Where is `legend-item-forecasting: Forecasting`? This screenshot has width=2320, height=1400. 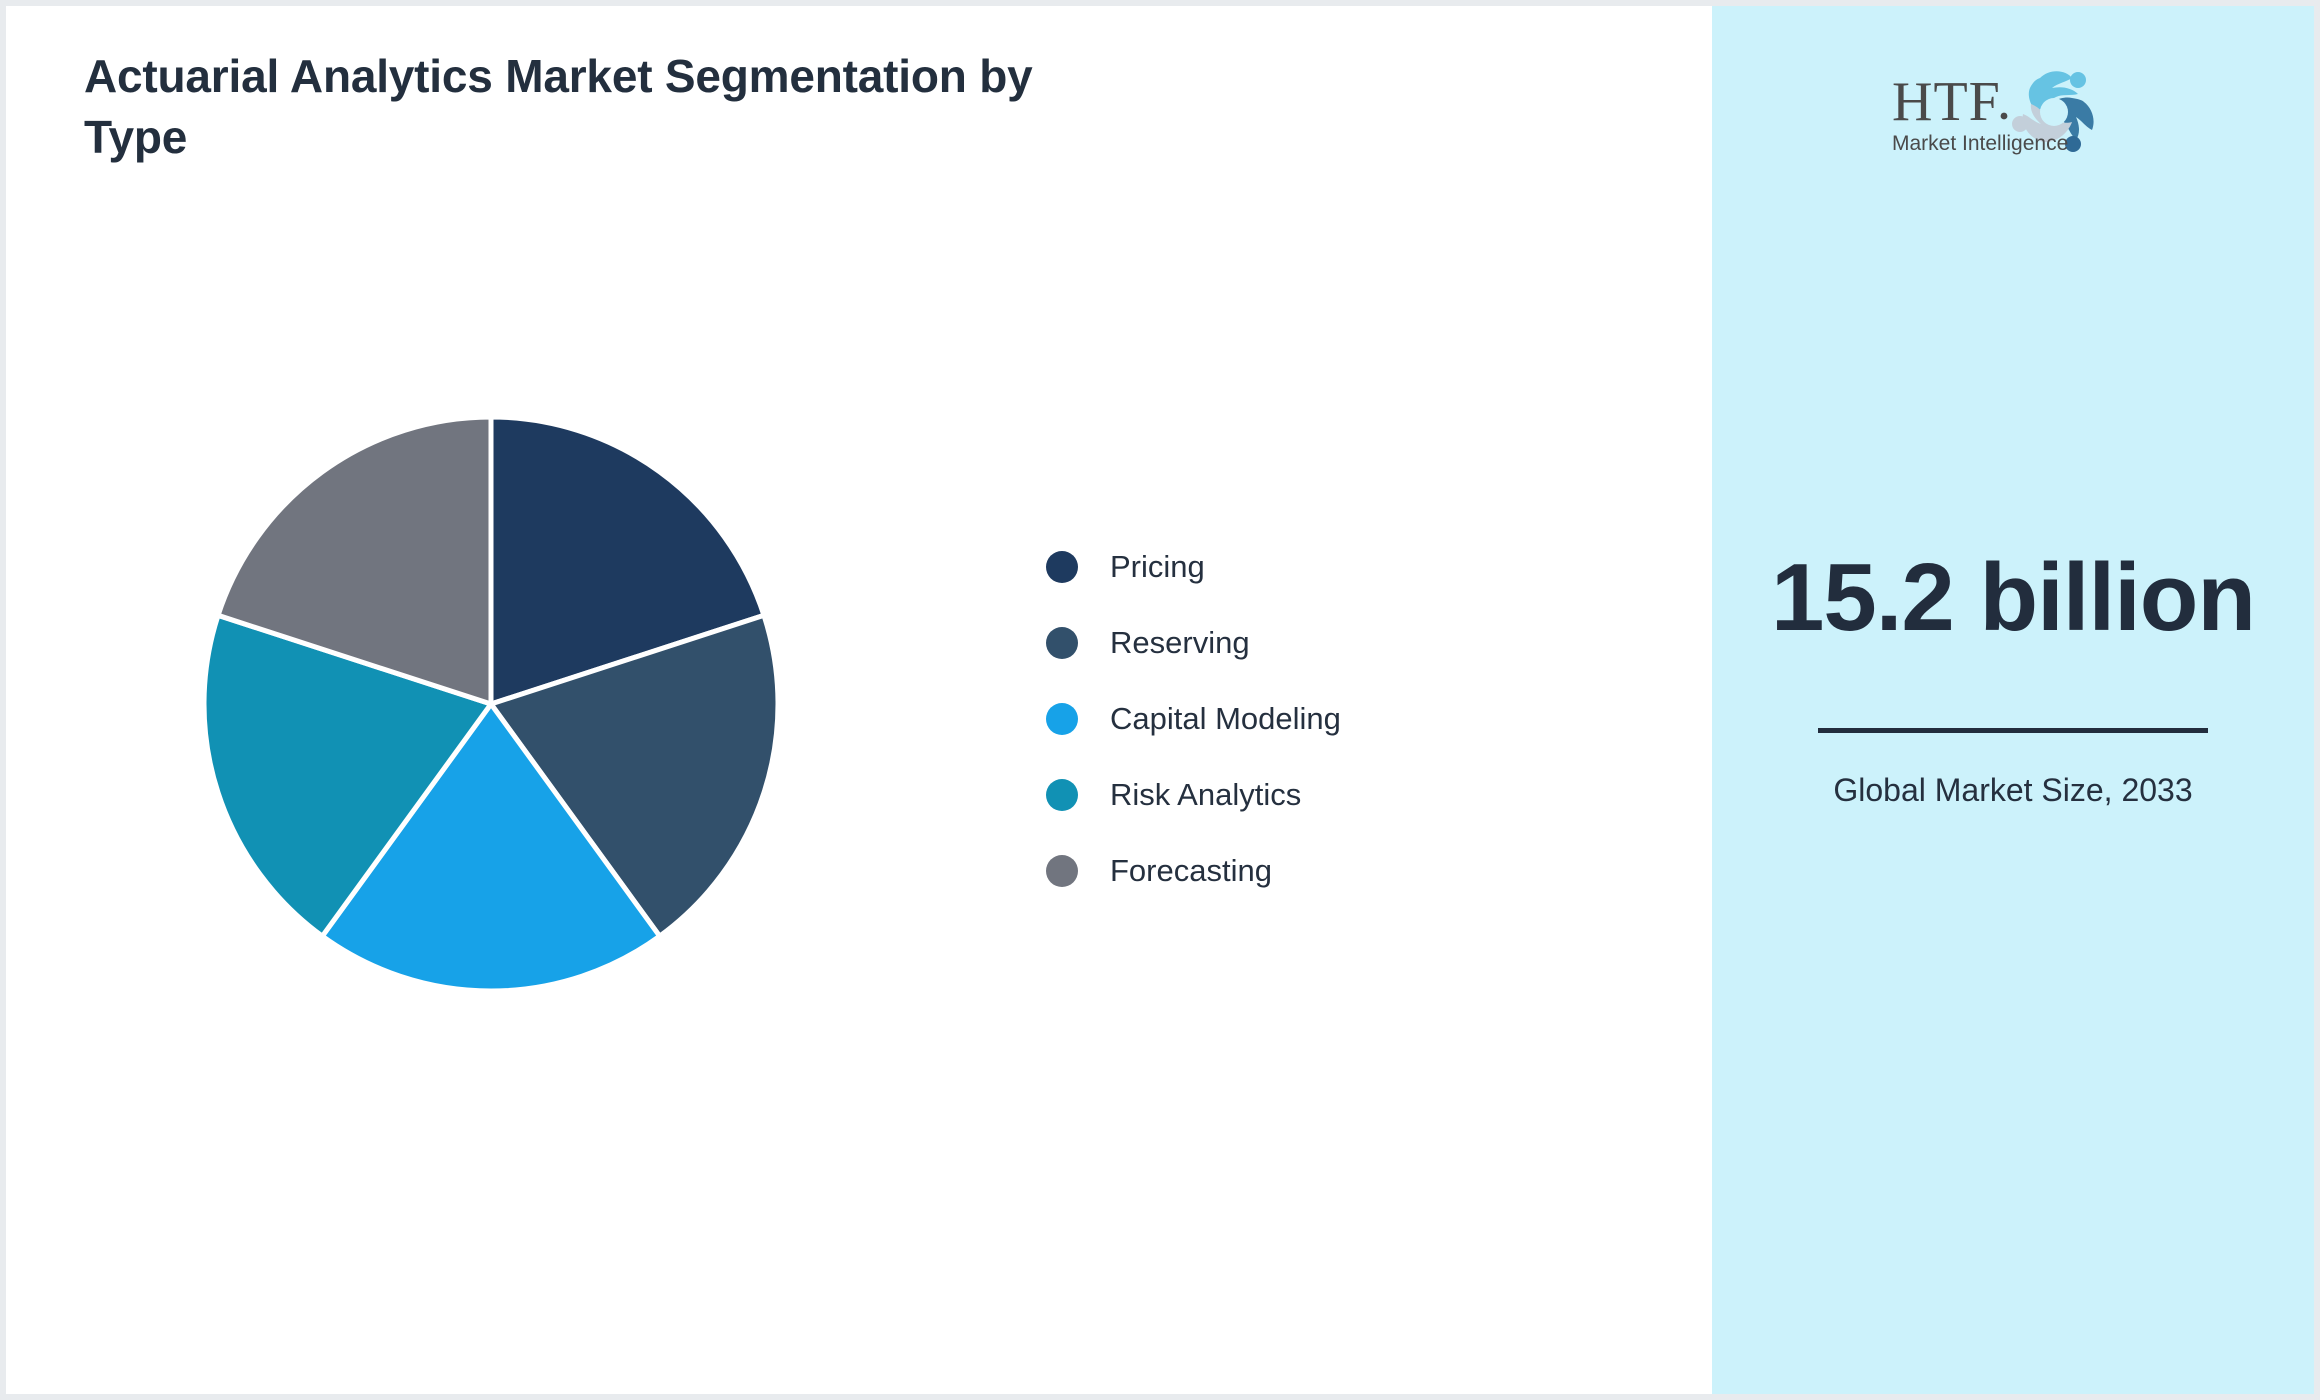
legend-item-forecasting: Forecasting is located at coordinates (1306, 871).